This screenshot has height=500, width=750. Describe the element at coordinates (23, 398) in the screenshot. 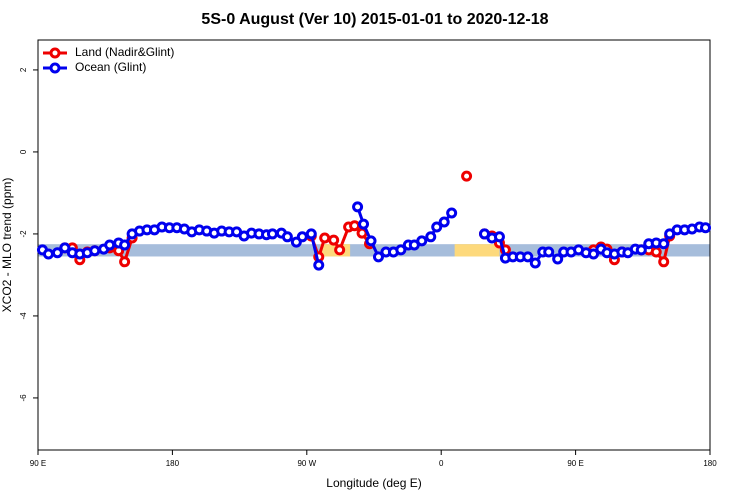

I see `y-tick-label: -6` at that location.